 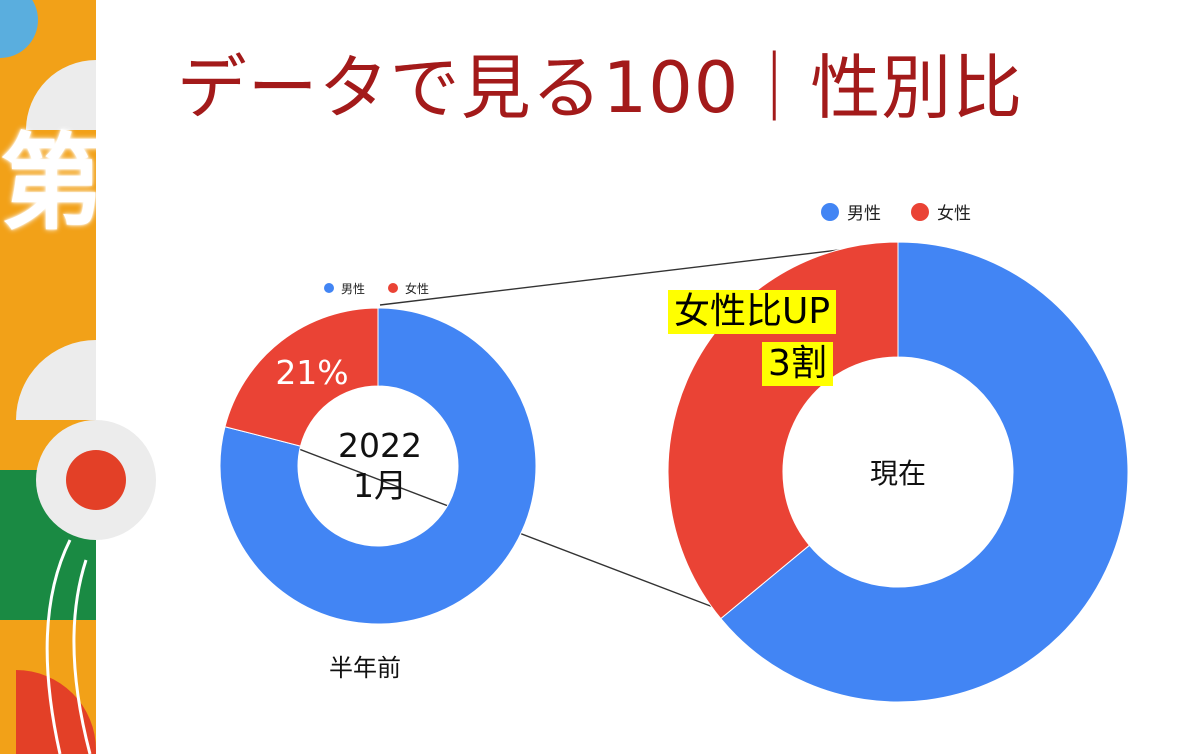 What do you see at coordinates (600, 88) in the screenshot?
I see `page-title: データで見る100｜性別比` at bounding box center [600, 88].